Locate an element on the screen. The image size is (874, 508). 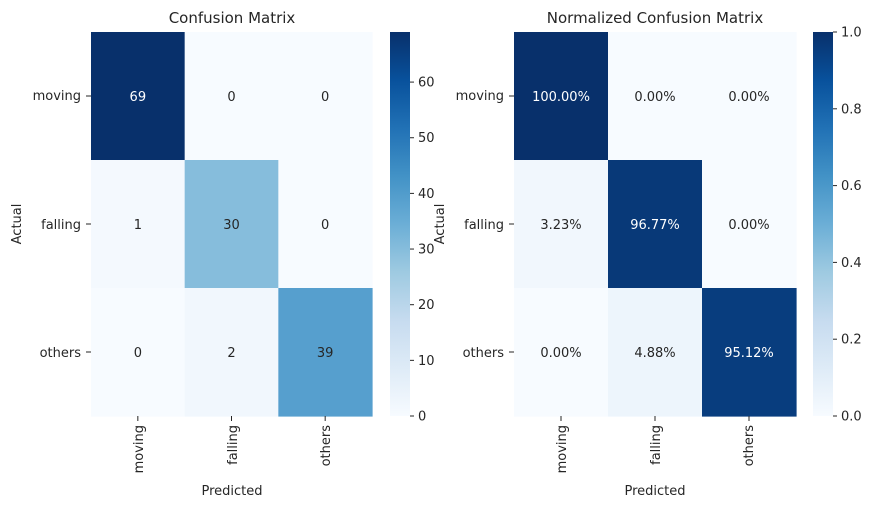
cell-value-label: 100.00% is located at coordinates (561, 97).